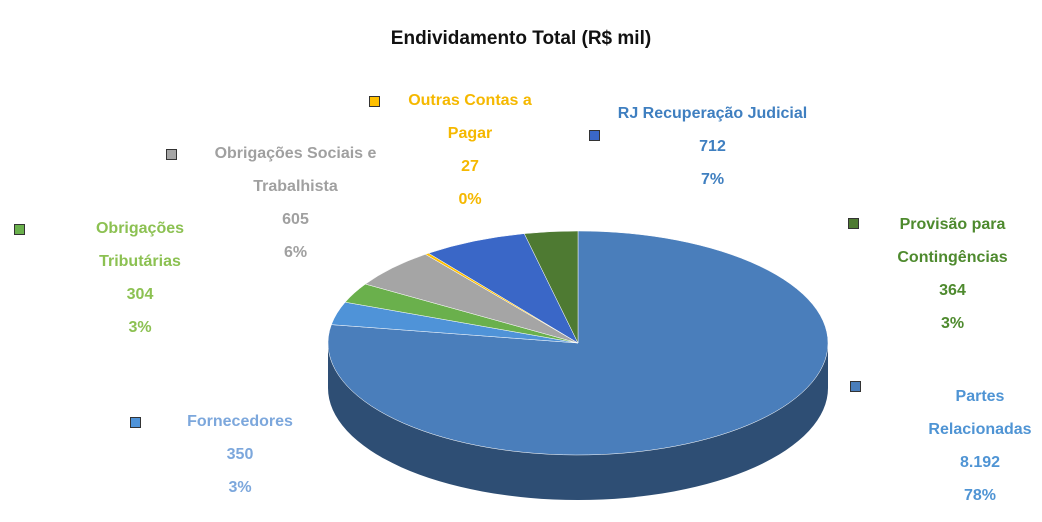 This screenshot has height=522, width=1042. Describe the element at coordinates (295, 170) in the screenshot. I see `category-label: Obrigações Sociais e Trabalhista` at that location.